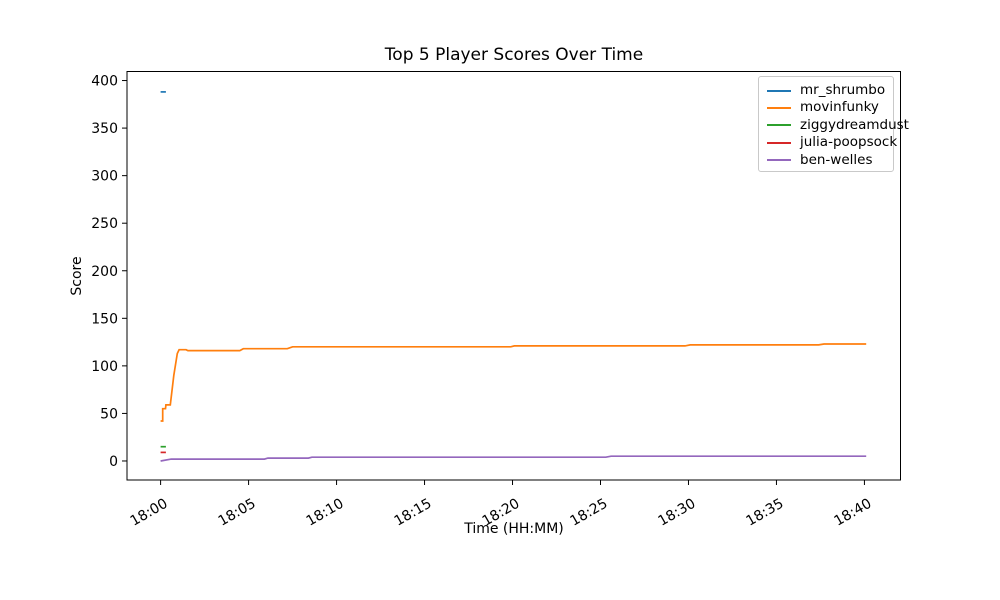  Describe the element at coordinates (839, 107) in the screenshot. I see `legend-label: movinfunky` at that location.